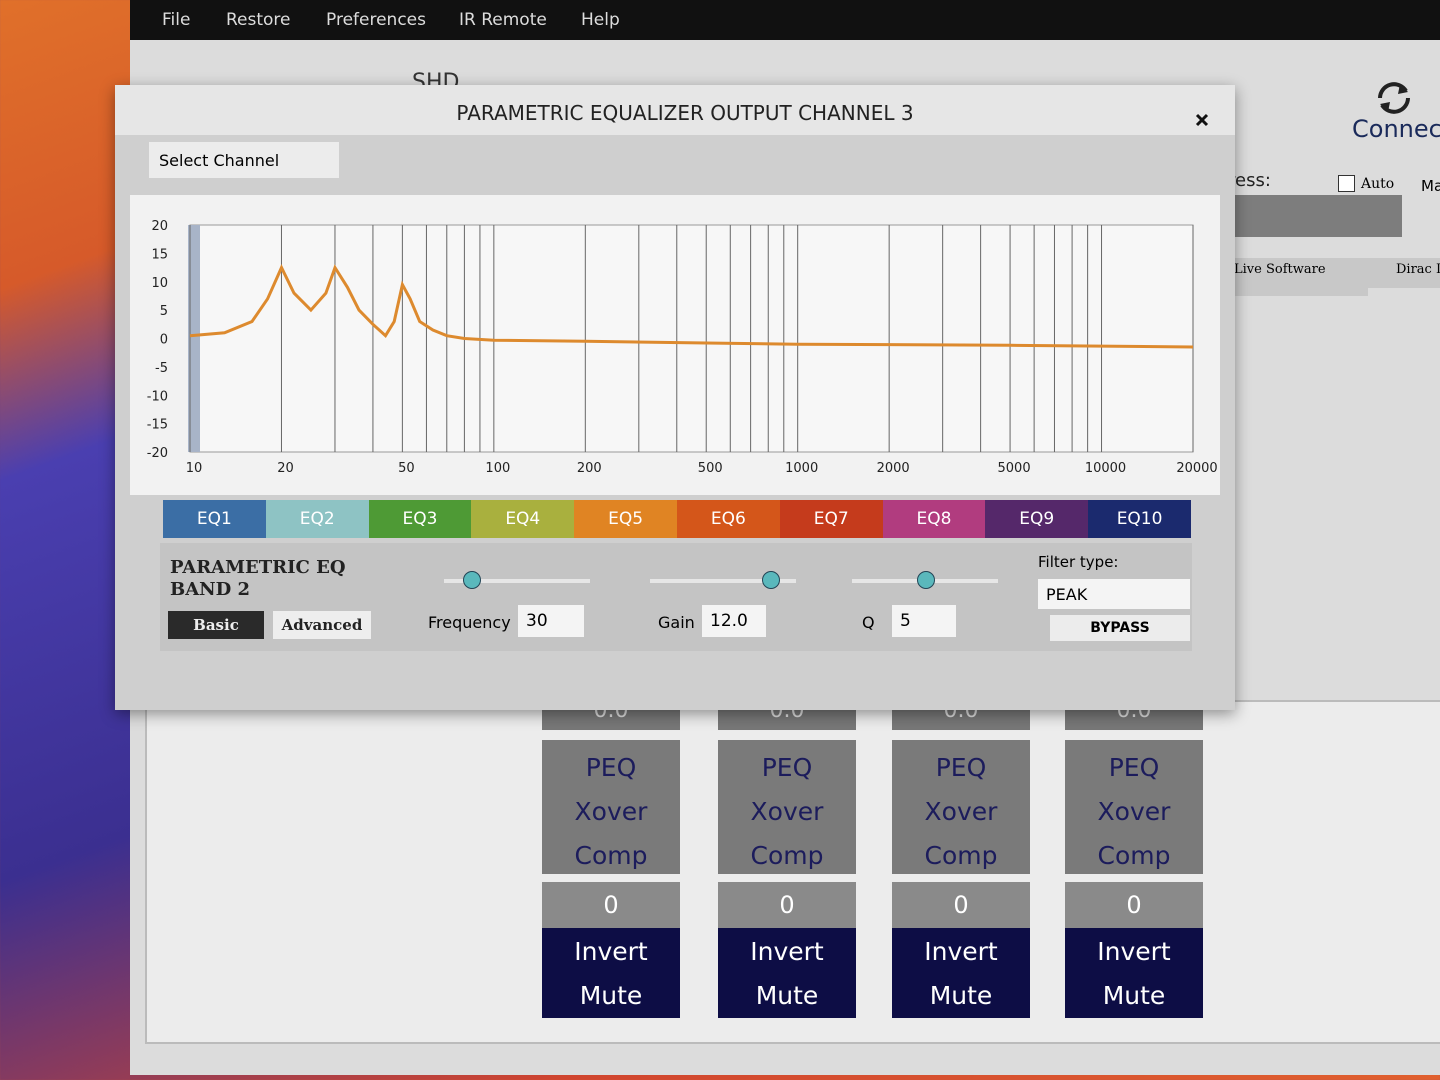 This screenshot has width=1440, height=1080. What do you see at coordinates (157, 453) in the screenshot?
I see `y-tick-label: -20` at bounding box center [157, 453].